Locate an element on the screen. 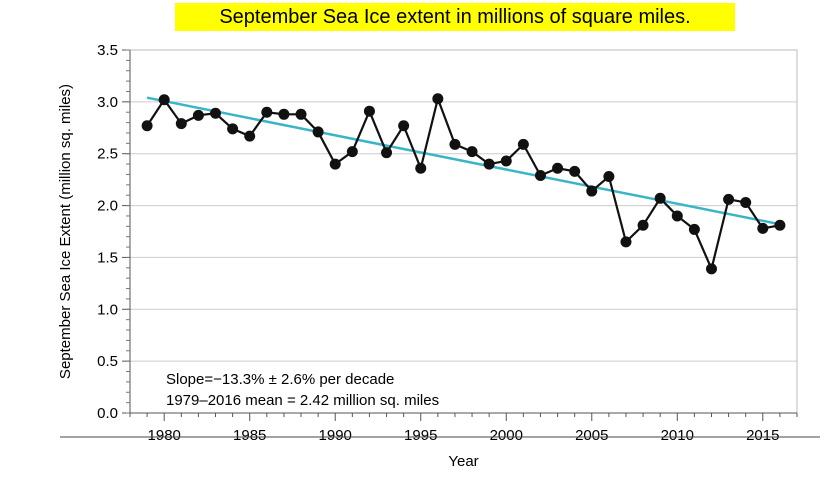 The width and height of the screenshot is (830, 495). slope-annotation: Slope=−13.3% ± 2.6% per decade is located at coordinates (280, 379).